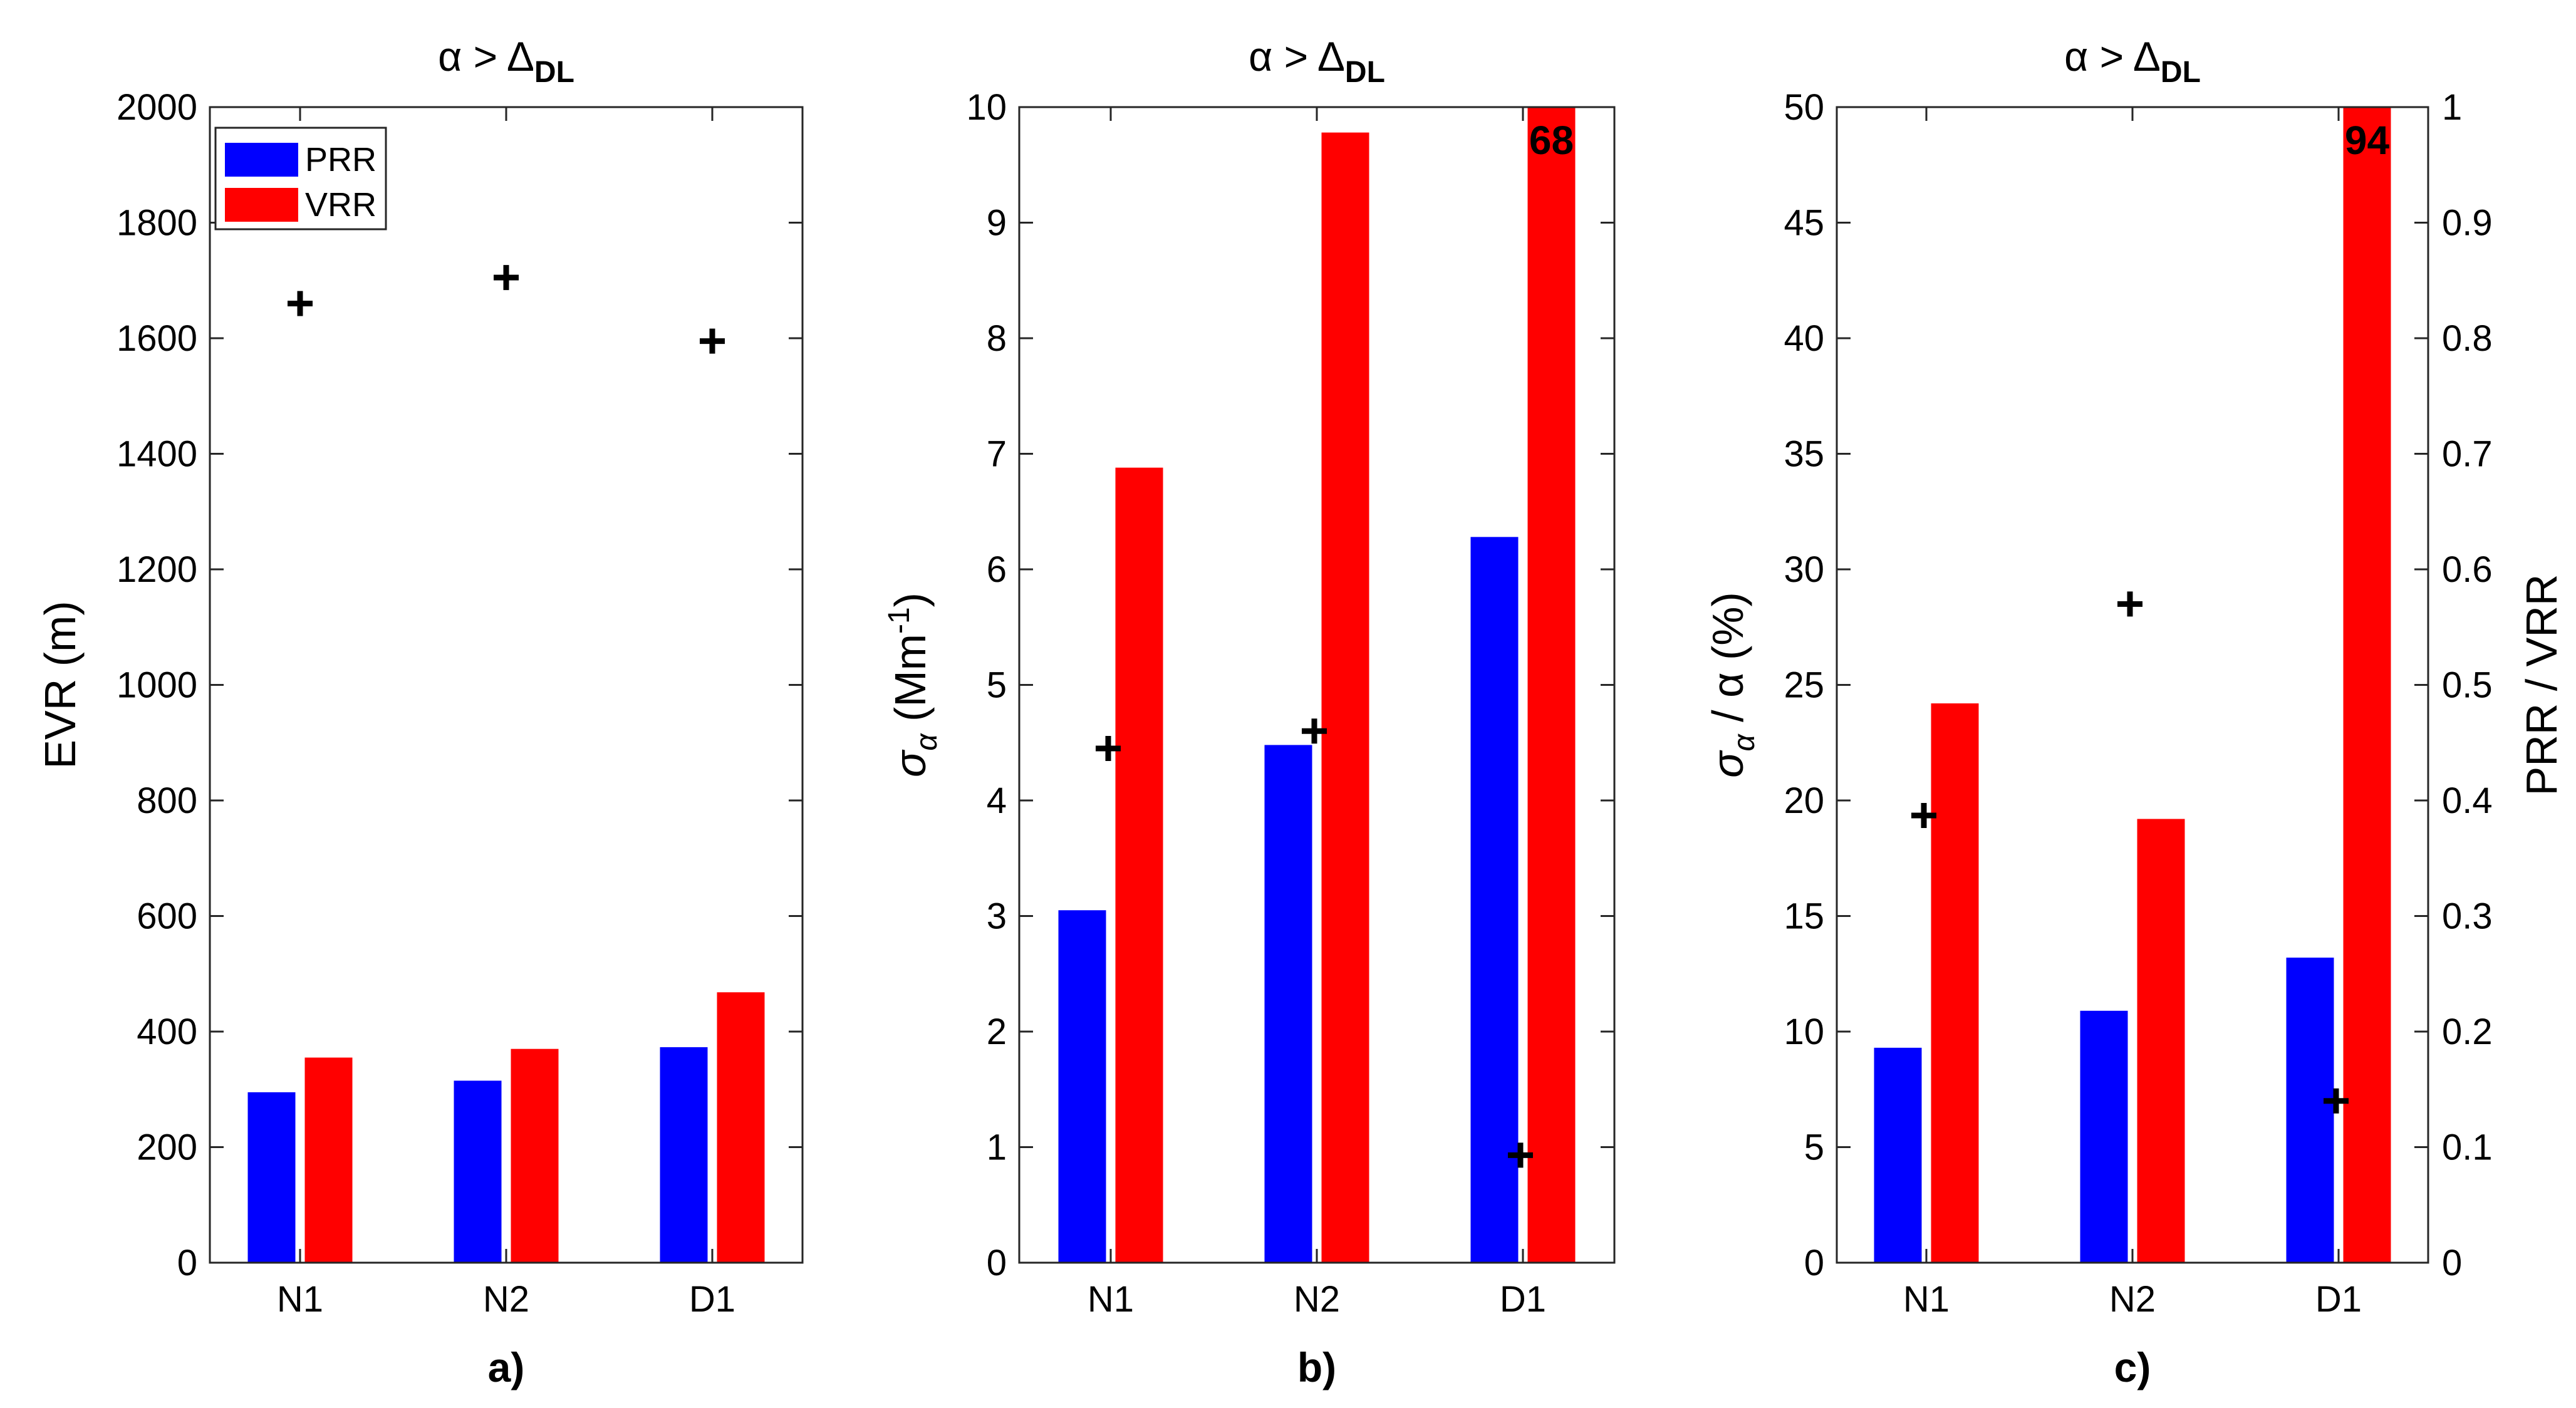 This screenshot has height=1408, width=2576. Describe the element at coordinates (997, 1032) in the screenshot. I see `y-tick-label: 2` at that location.